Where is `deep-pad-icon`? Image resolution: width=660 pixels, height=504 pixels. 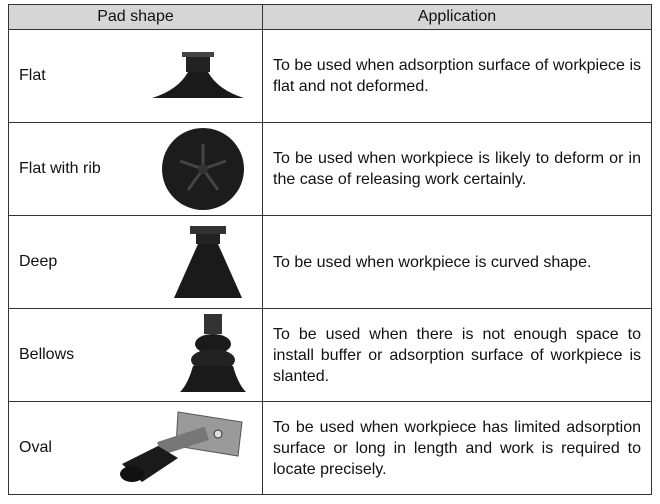
deep-pad-icon is located at coordinates (208, 262).